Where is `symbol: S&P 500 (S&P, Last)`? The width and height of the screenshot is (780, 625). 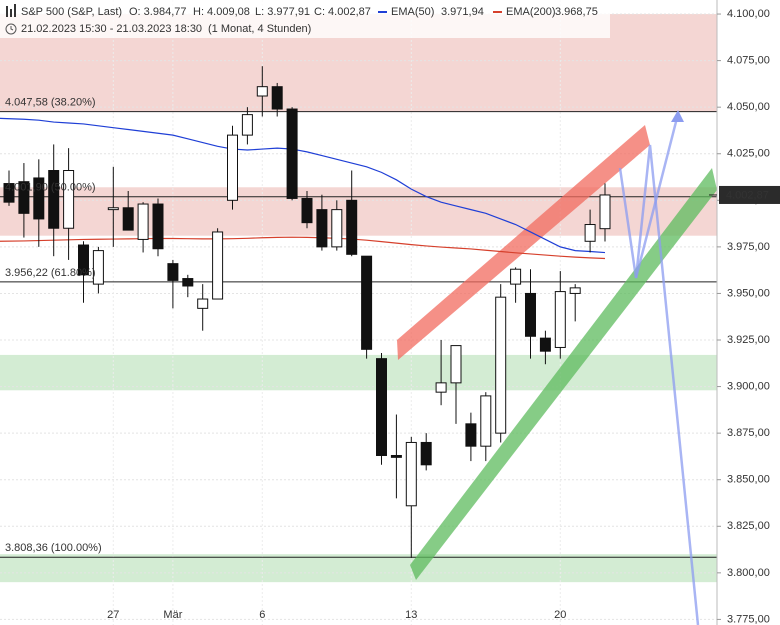 symbol: S&P 500 (S&P, Last) is located at coordinates (71, 12).